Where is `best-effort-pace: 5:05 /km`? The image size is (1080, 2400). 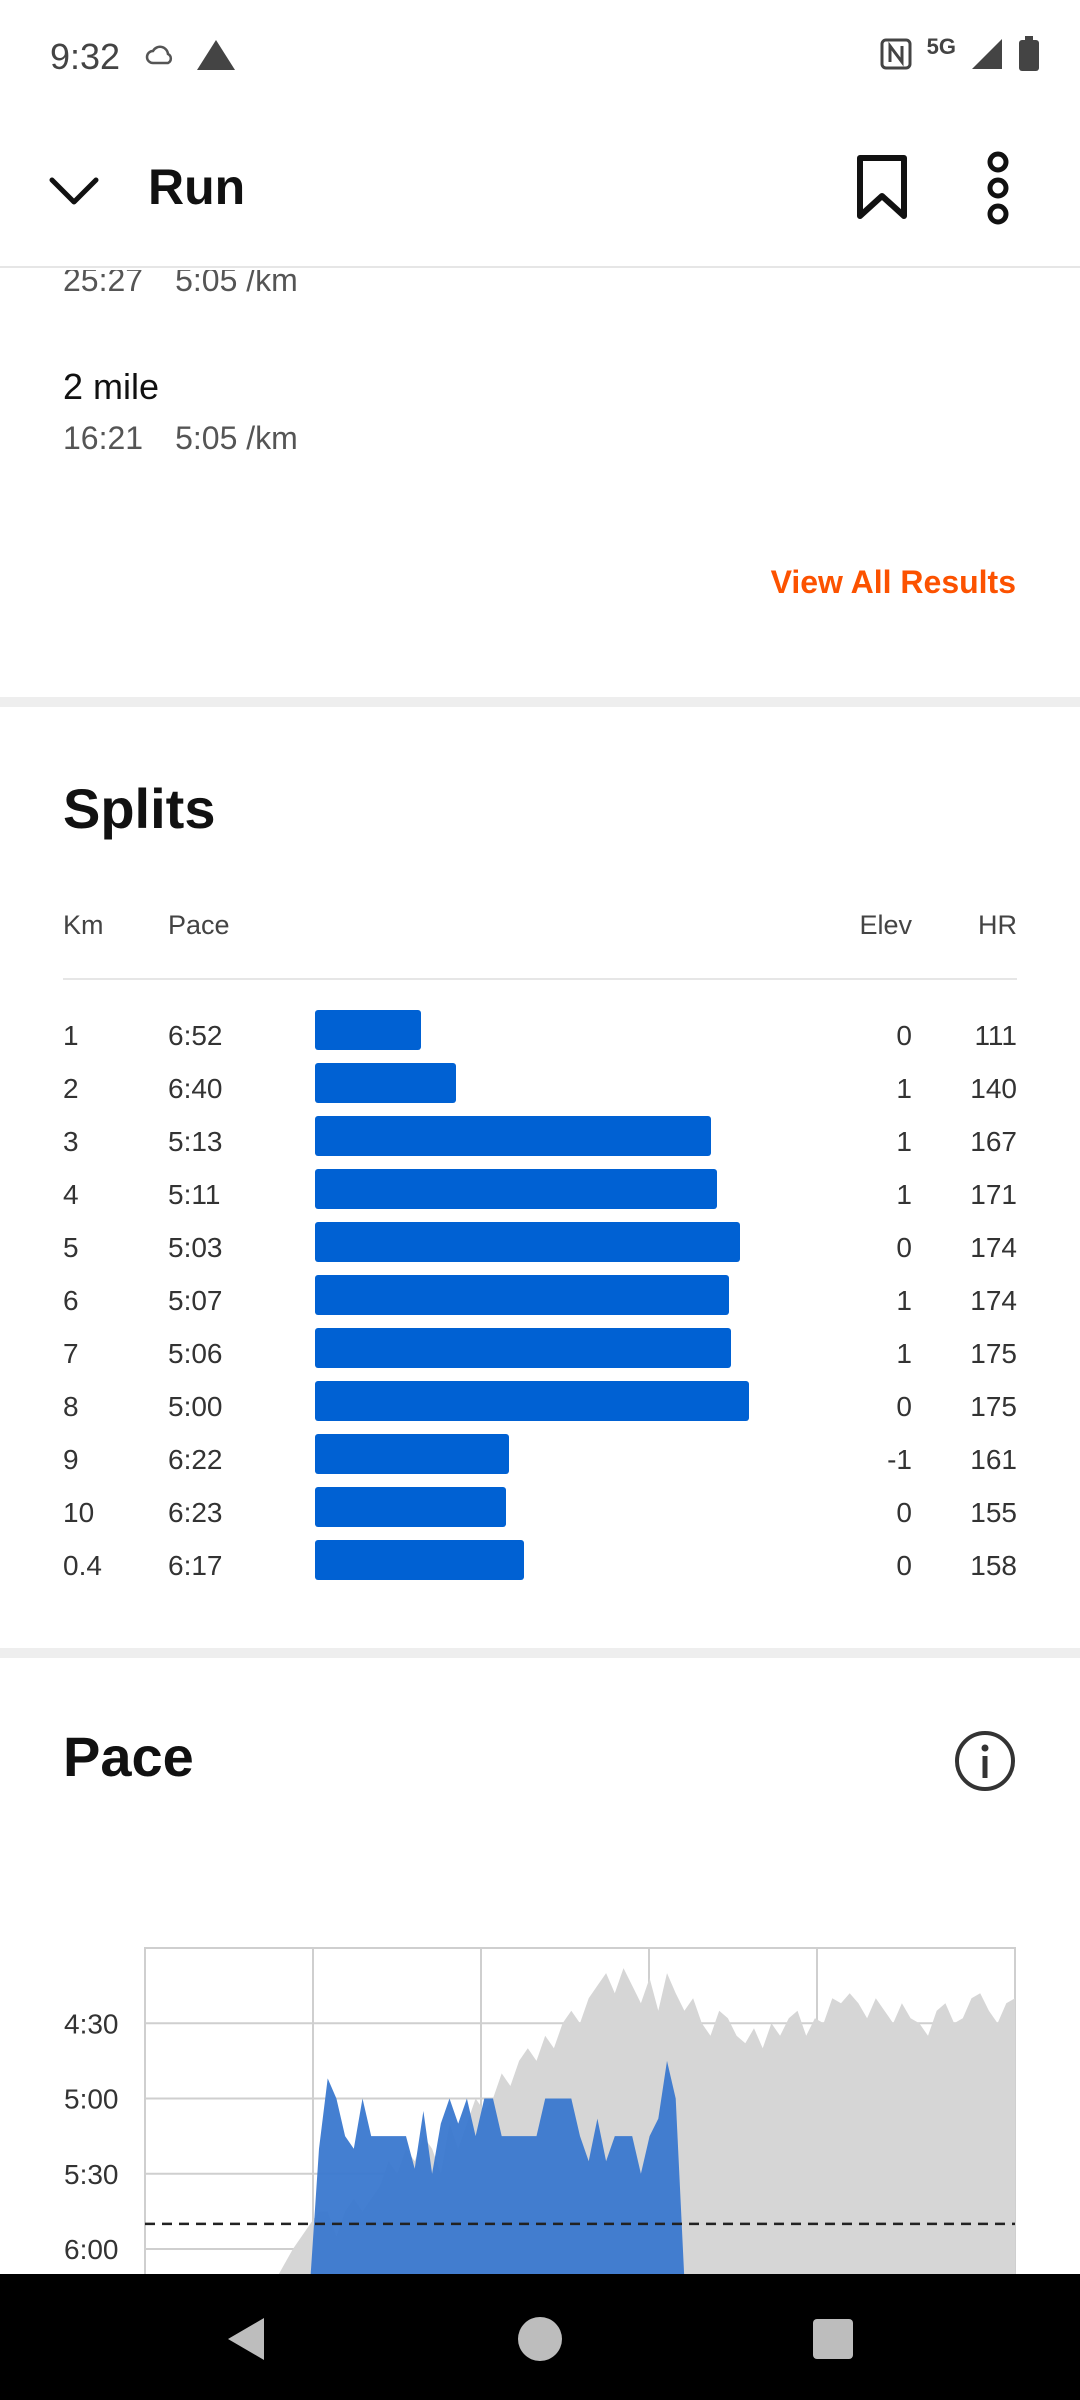
best-effort-pace: 5:05 /km is located at coordinates (236, 284).